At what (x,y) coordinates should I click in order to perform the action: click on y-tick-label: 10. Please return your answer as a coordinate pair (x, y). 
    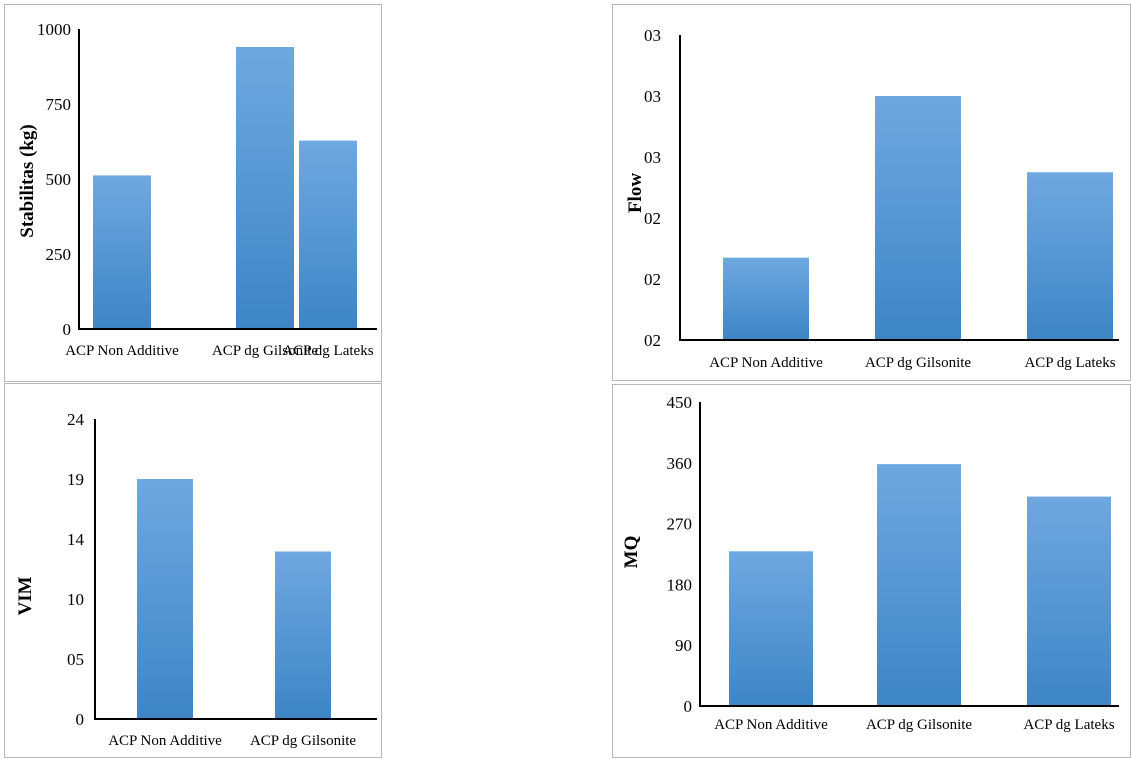
    Looking at the image, I should click on (75, 599).